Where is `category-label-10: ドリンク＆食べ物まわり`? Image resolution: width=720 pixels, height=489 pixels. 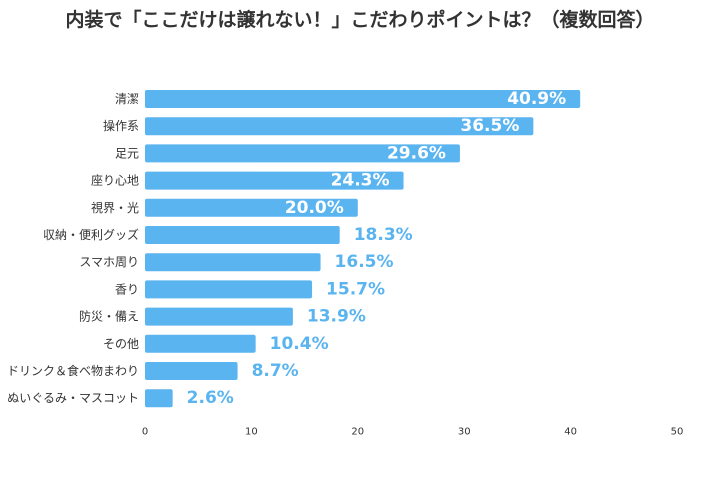 category-label-10: ドリンク＆食べ物まわり is located at coordinates (73, 370).